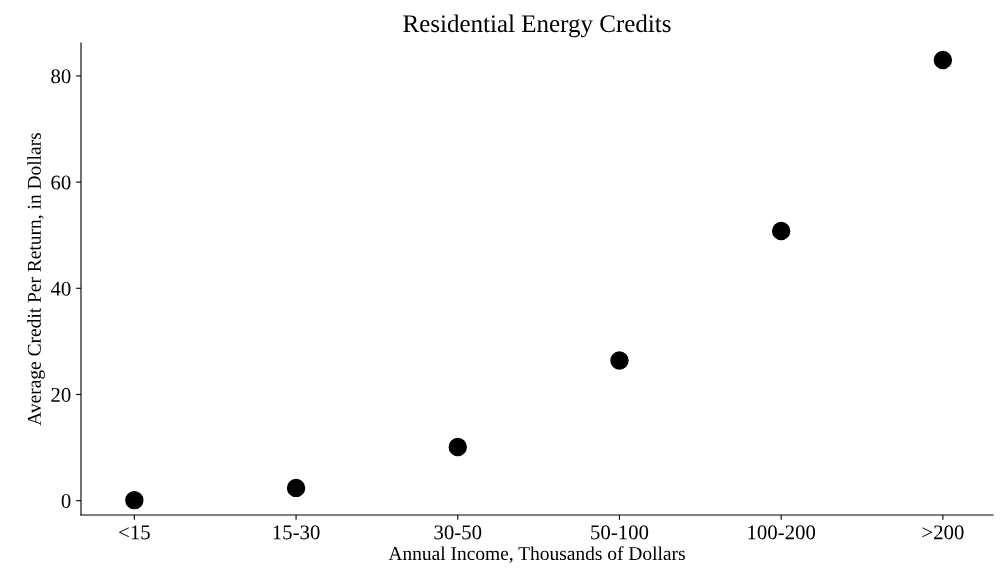 The image size is (1007, 578). I want to click on y-tick-label: 0, so click(66, 501).